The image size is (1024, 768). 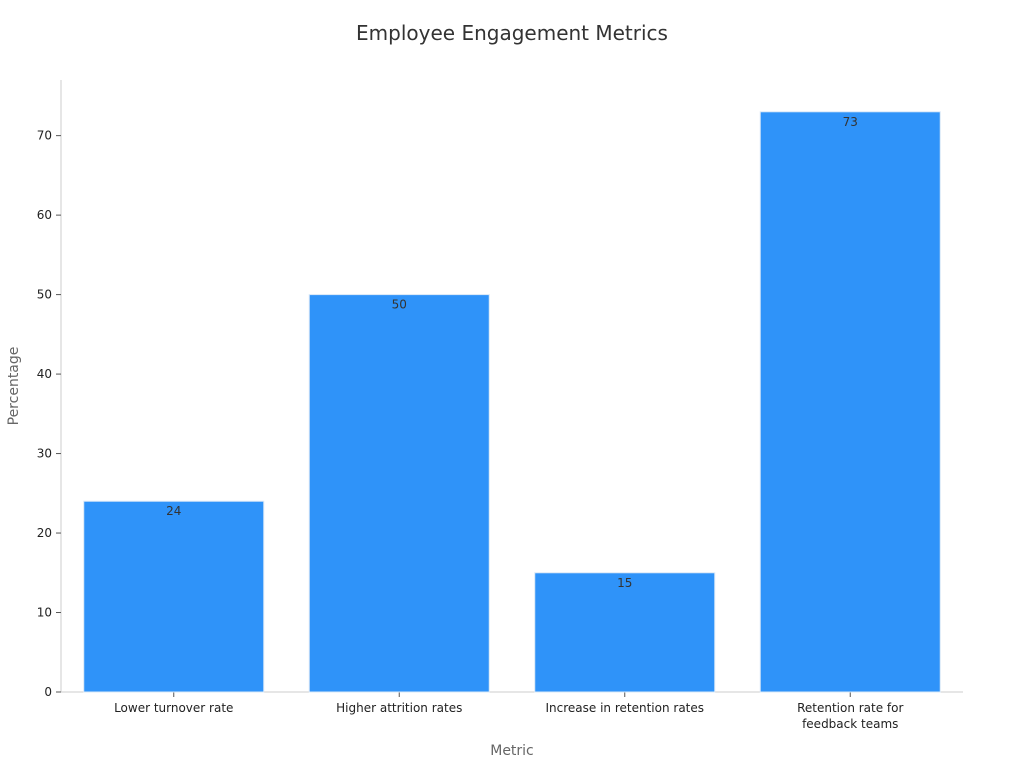 What do you see at coordinates (624, 583) in the screenshot?
I see `bar-value-label: 15` at bounding box center [624, 583].